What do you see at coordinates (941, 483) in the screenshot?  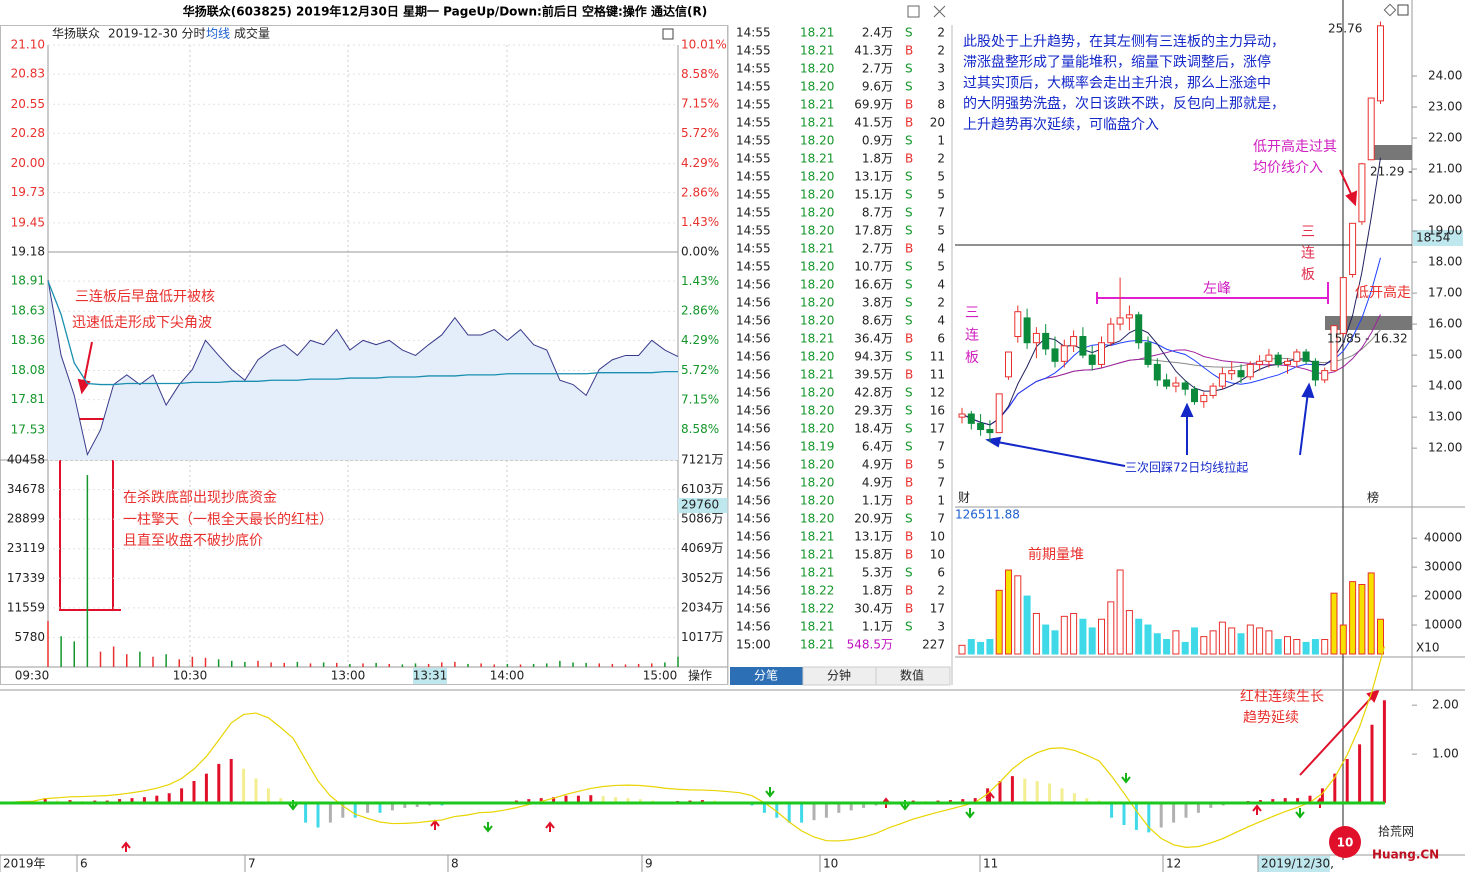 I see `trade-count: 7` at bounding box center [941, 483].